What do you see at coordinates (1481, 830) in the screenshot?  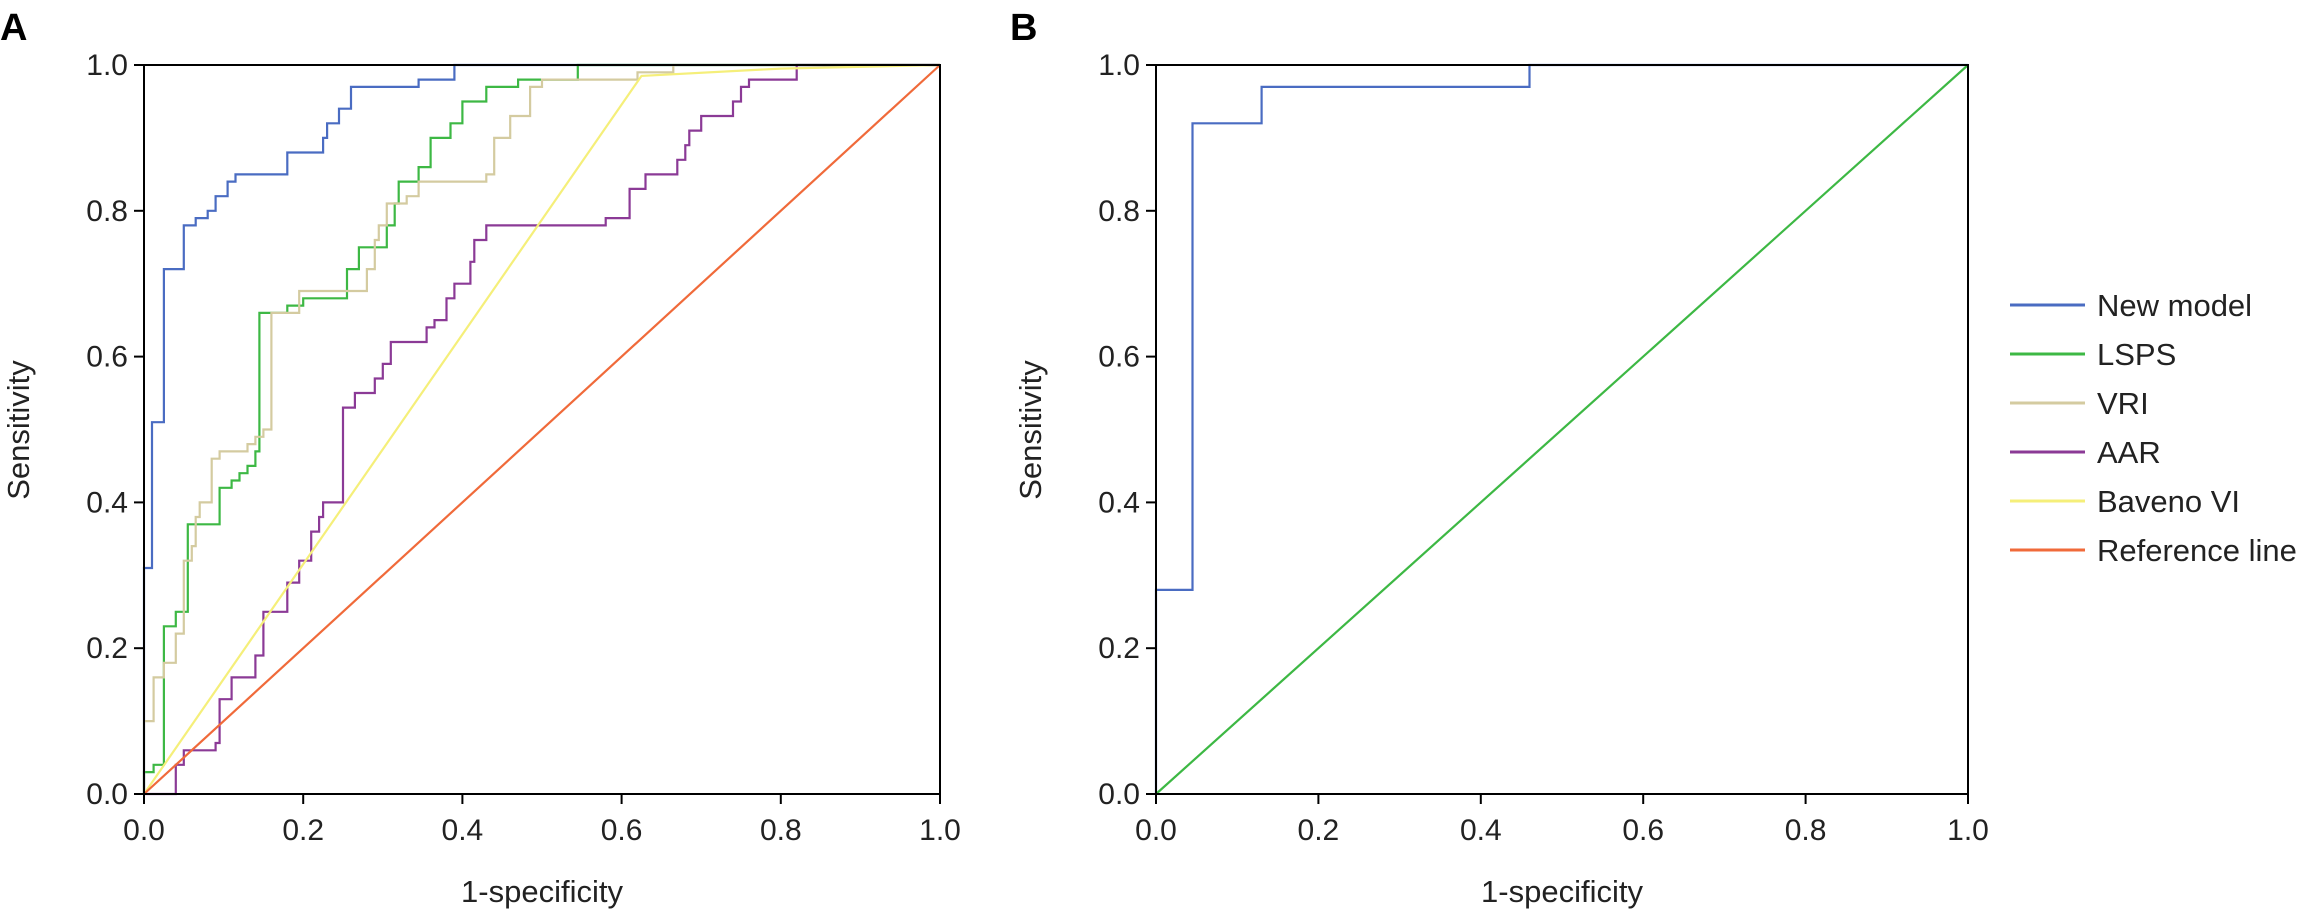 I see `panel-b-x-tick-label: 0.4` at bounding box center [1481, 830].